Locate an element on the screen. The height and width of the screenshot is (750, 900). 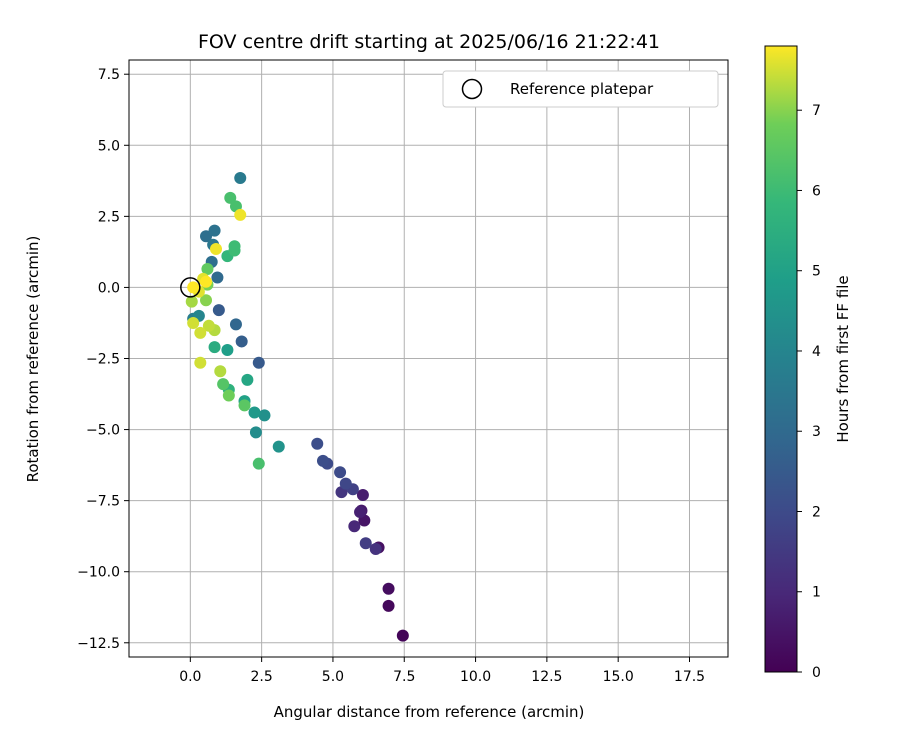
y-tick-label: 0.0 is located at coordinates (109, 288).